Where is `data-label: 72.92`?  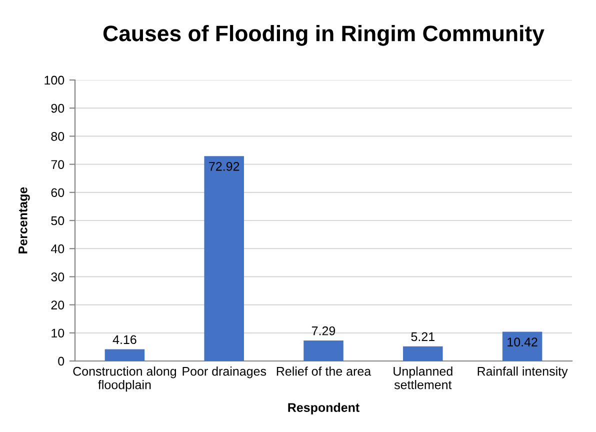
data-label: 72.92 is located at coordinates (224, 166).